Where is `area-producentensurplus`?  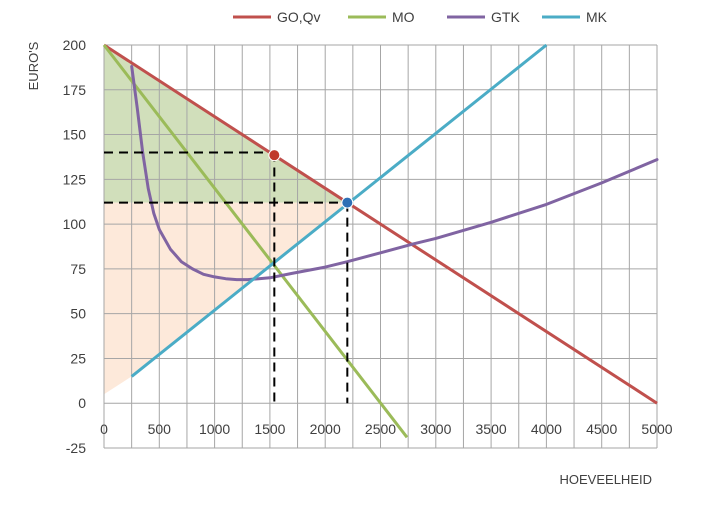
area-producentensurplus is located at coordinates (226, 298).